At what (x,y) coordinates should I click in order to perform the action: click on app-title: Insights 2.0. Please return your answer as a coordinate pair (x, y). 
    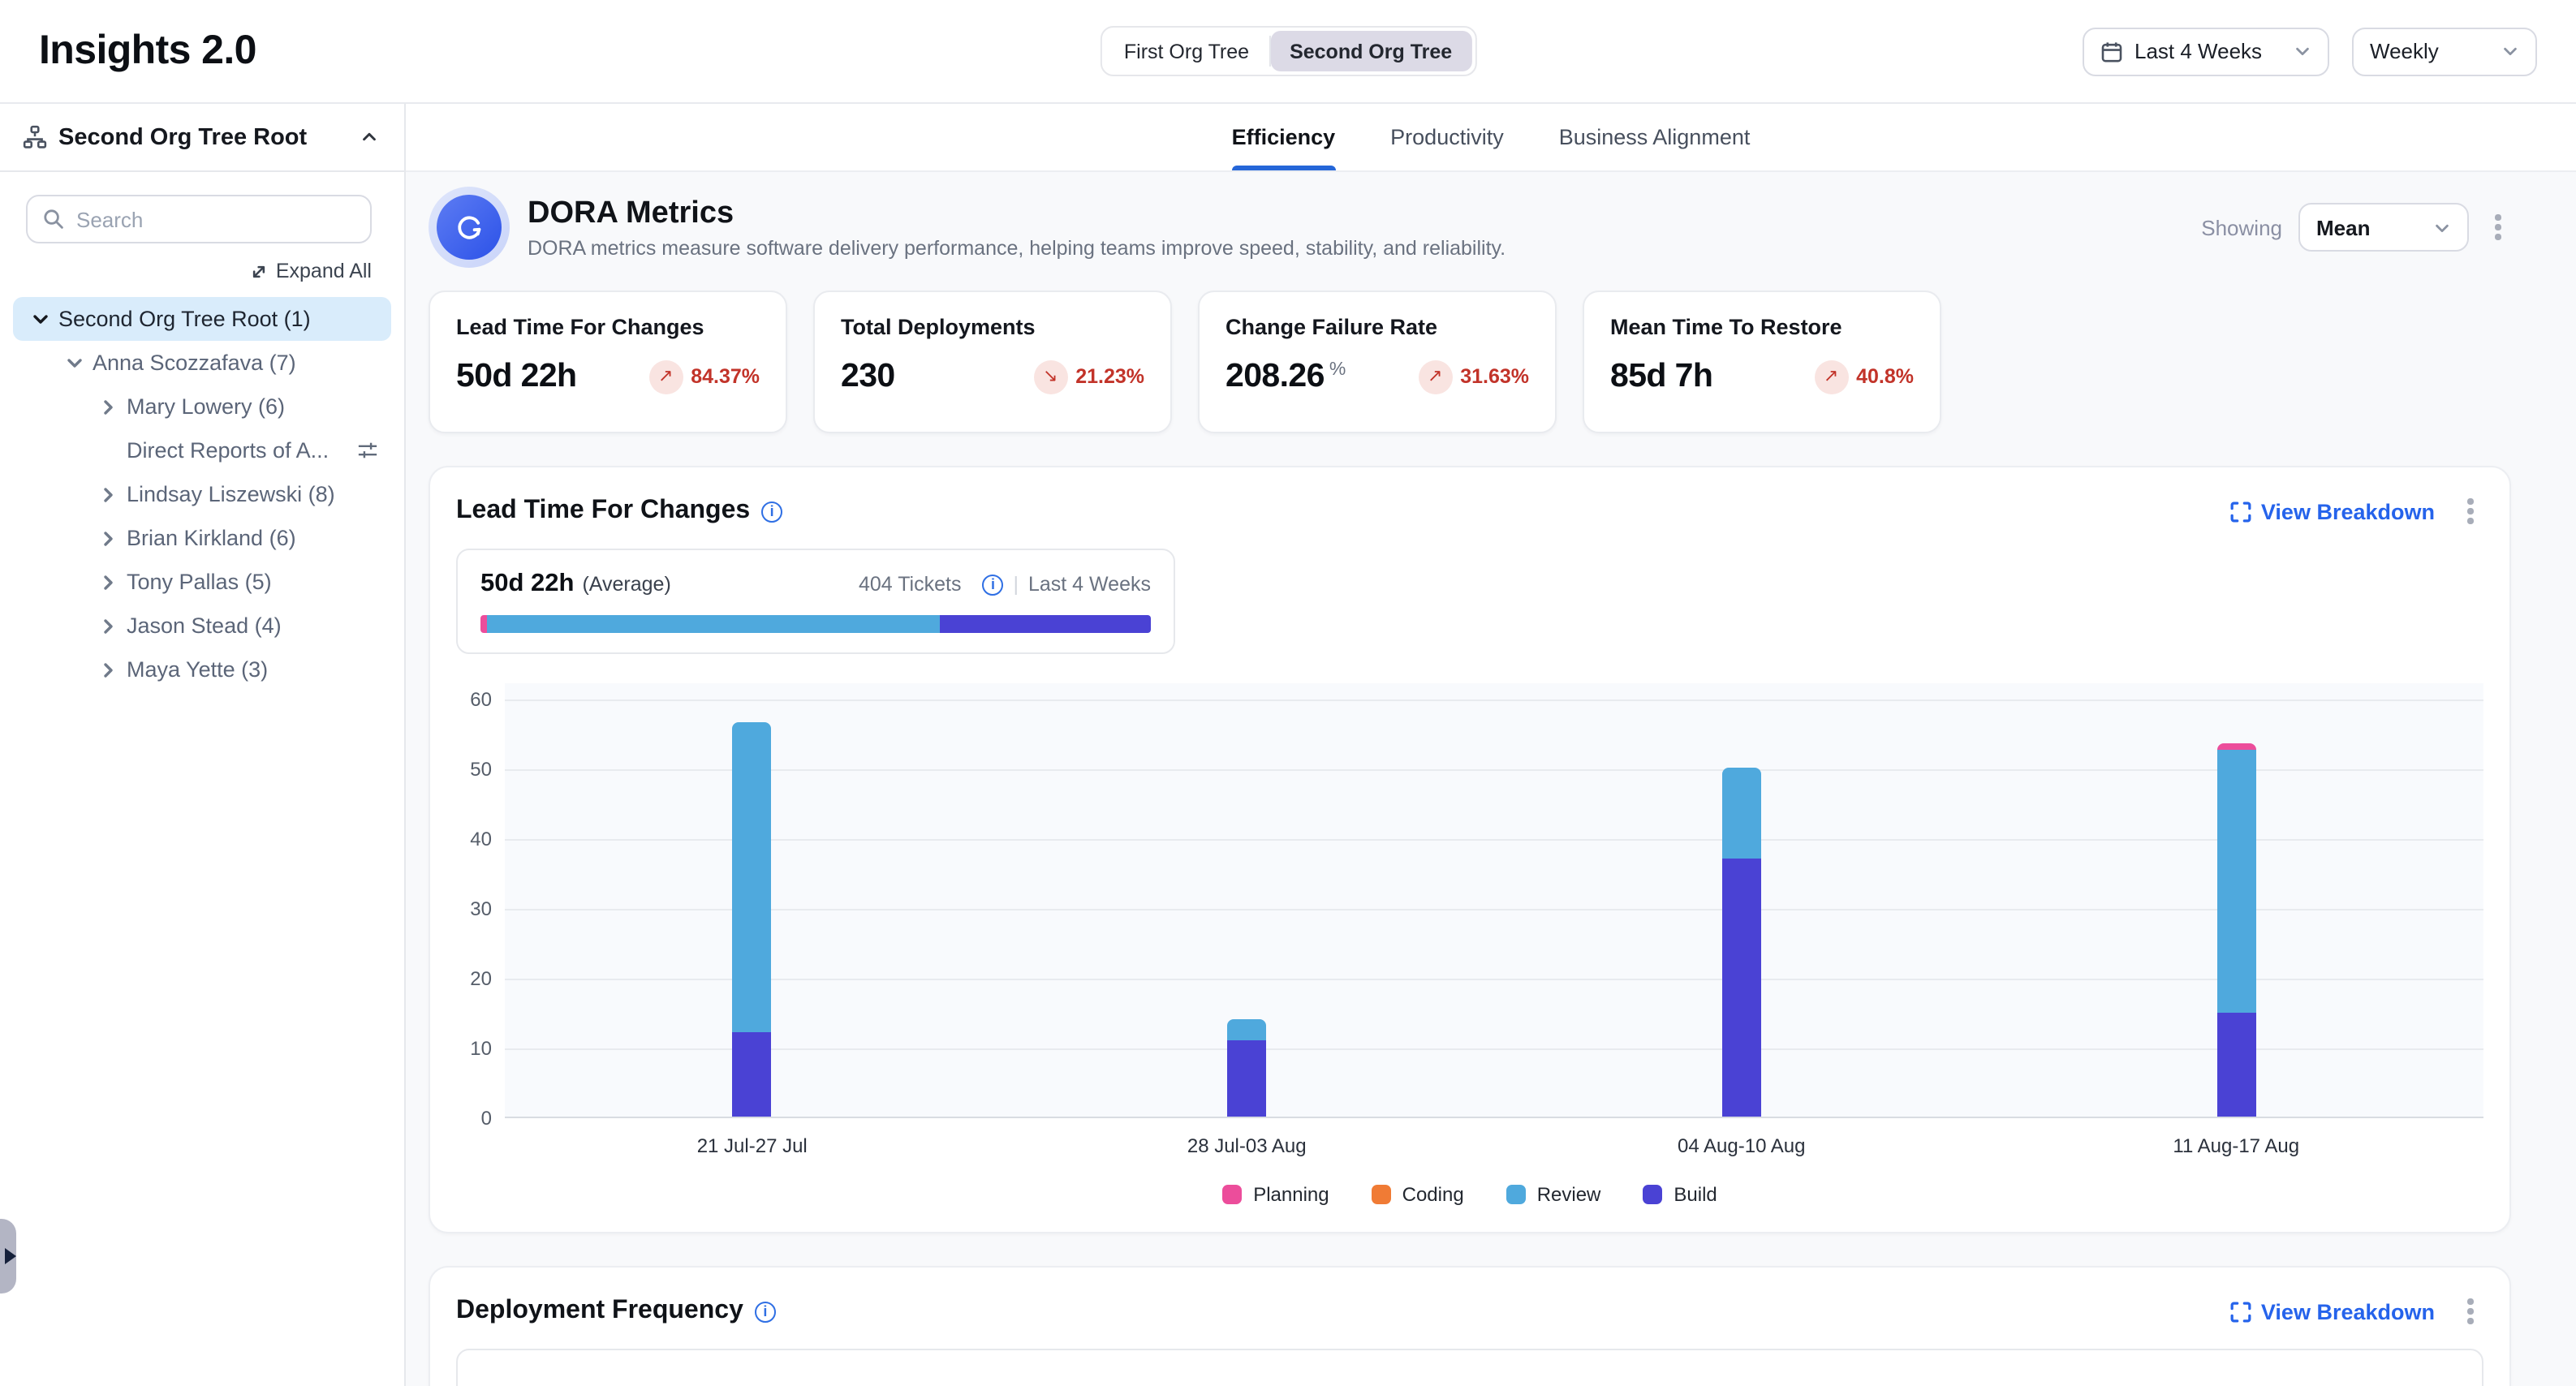
    Looking at the image, I should click on (148, 50).